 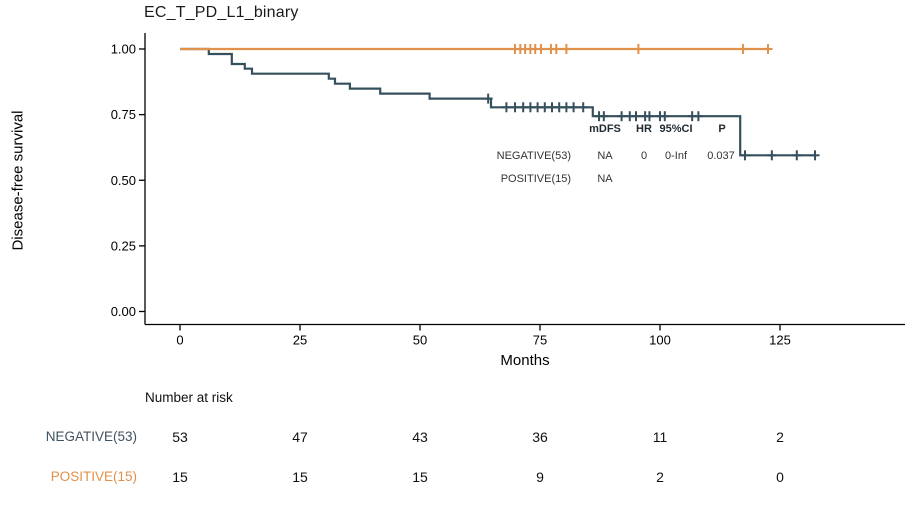 I want to click on y-tick-label: 0.50, so click(x=123, y=180).